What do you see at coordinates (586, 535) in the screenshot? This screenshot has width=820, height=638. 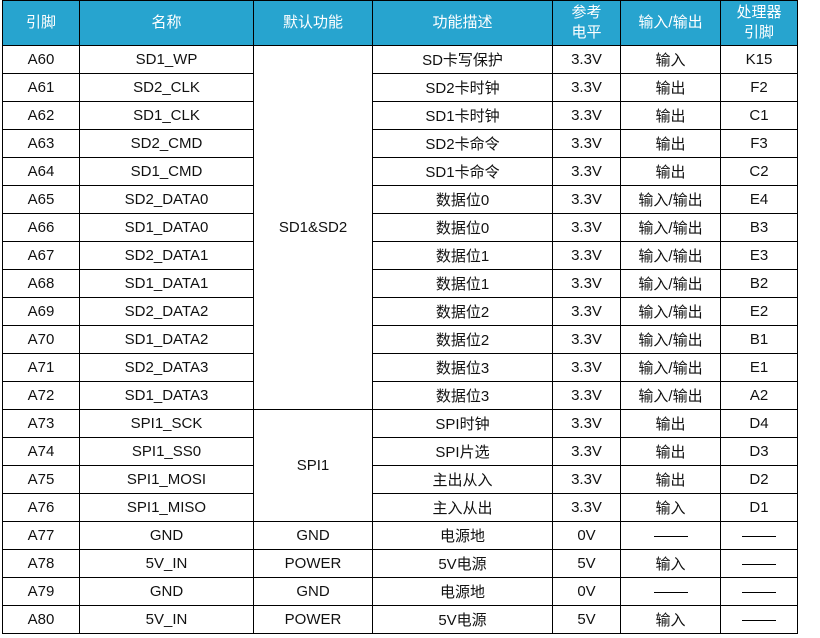 I see `voltage-cell: 0V` at bounding box center [586, 535].